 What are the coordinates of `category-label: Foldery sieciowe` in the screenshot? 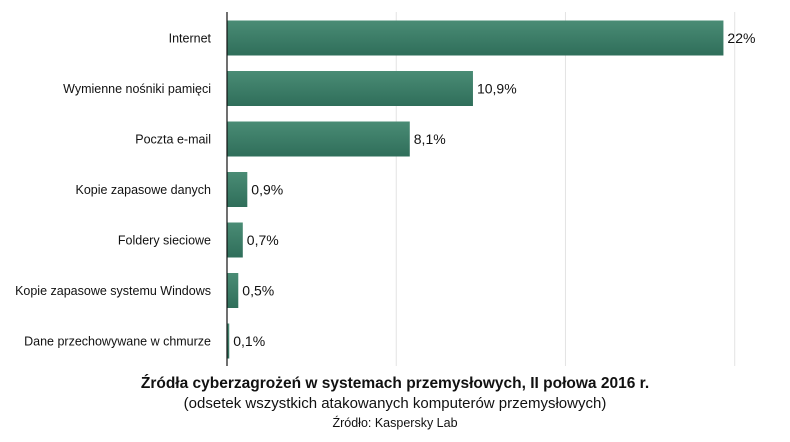 It's located at (164, 241).